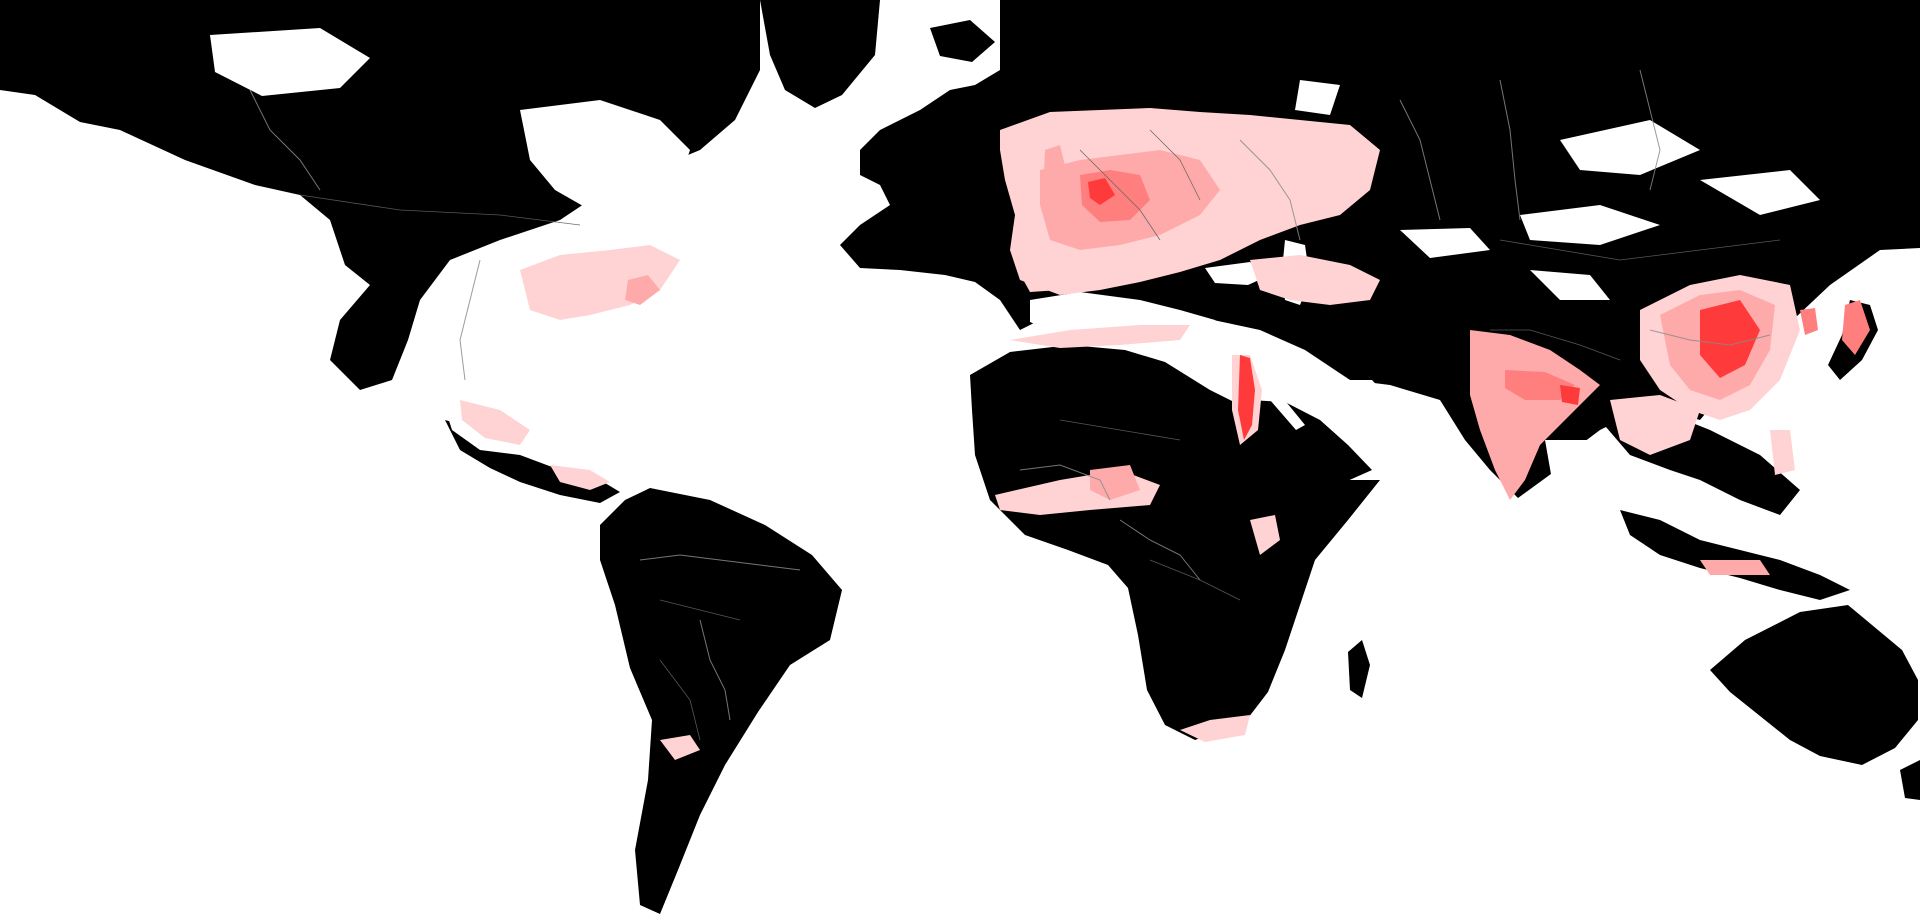 This screenshot has width=1920, height=919. What do you see at coordinates (1650, 130) in the screenshot?
I see `river-lena` at bounding box center [1650, 130].